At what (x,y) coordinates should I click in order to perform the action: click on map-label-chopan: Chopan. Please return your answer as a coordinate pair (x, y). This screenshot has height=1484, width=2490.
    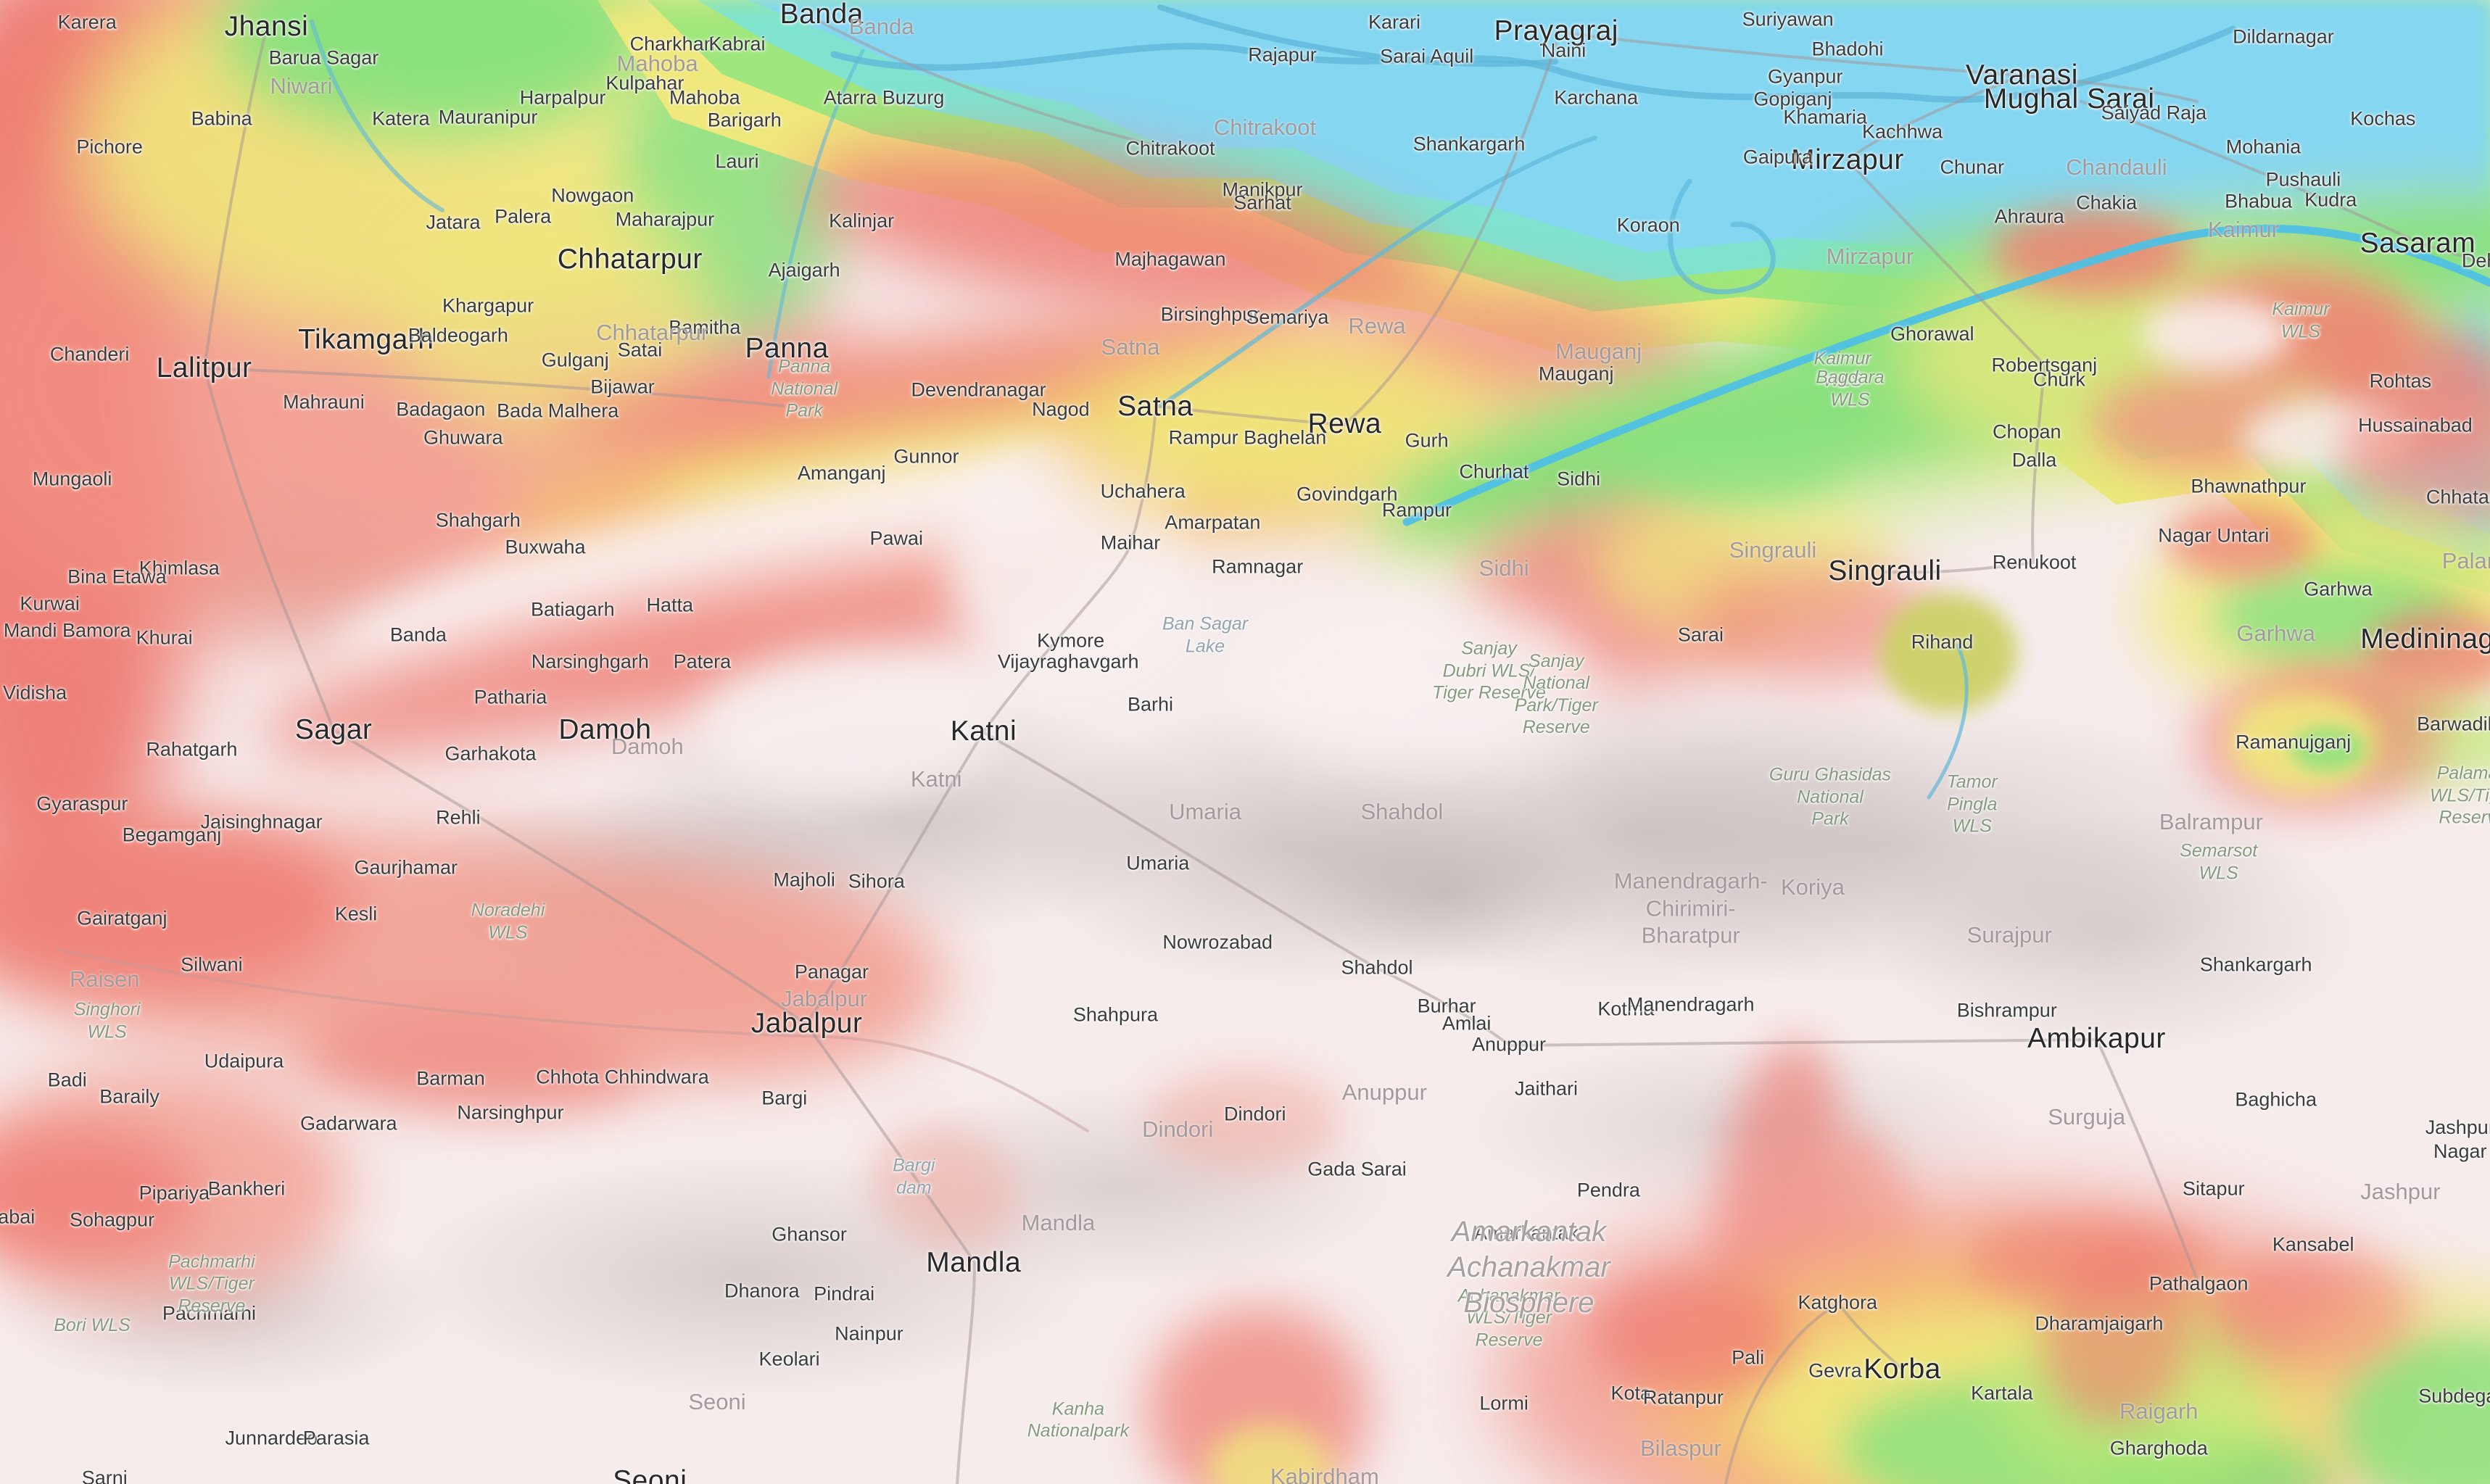
    Looking at the image, I should click on (2026, 431).